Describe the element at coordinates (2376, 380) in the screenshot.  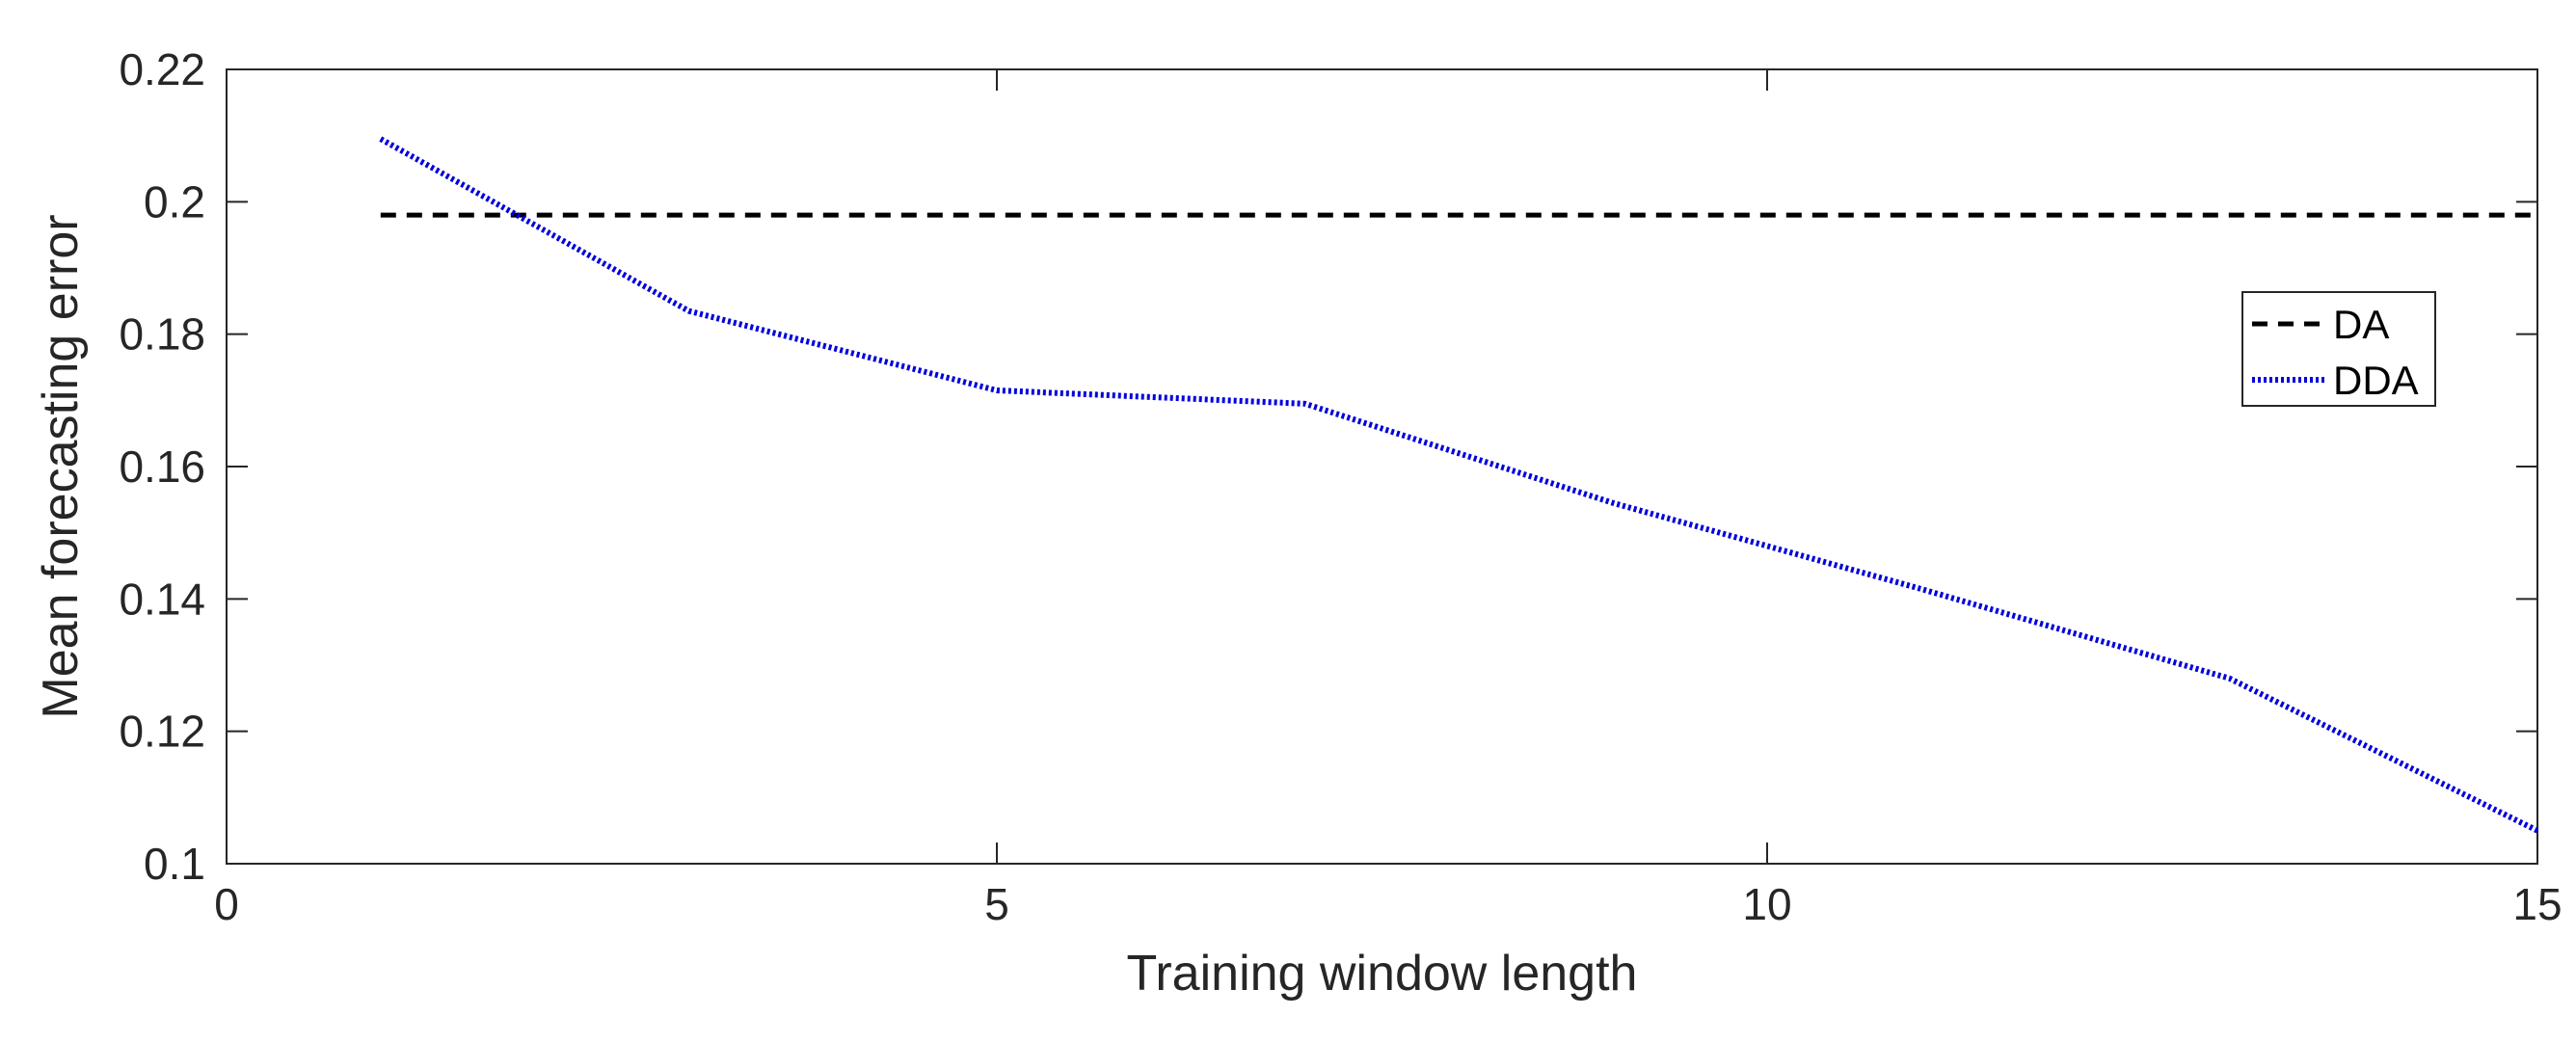
I see `legend-label-dda: DDA` at that location.